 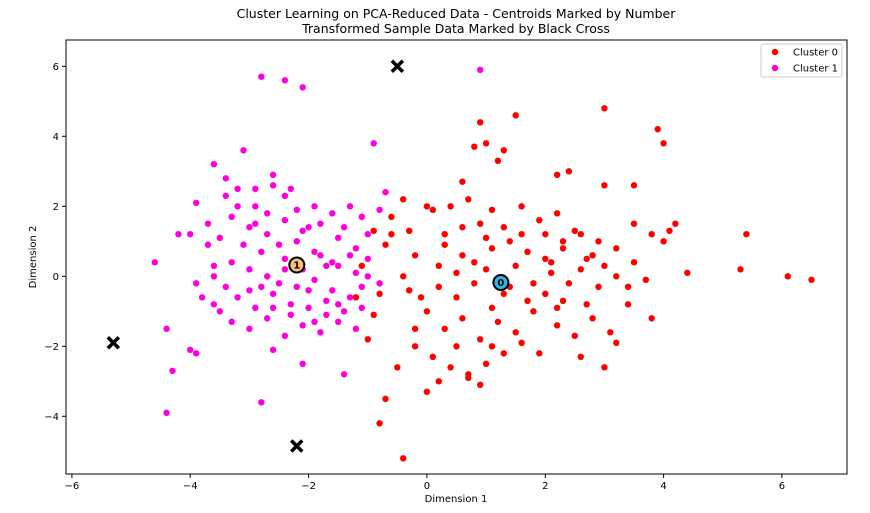 What do you see at coordinates (815, 53) in the screenshot?
I see `legend-label-cluster-0: Cluster 0` at bounding box center [815, 53].